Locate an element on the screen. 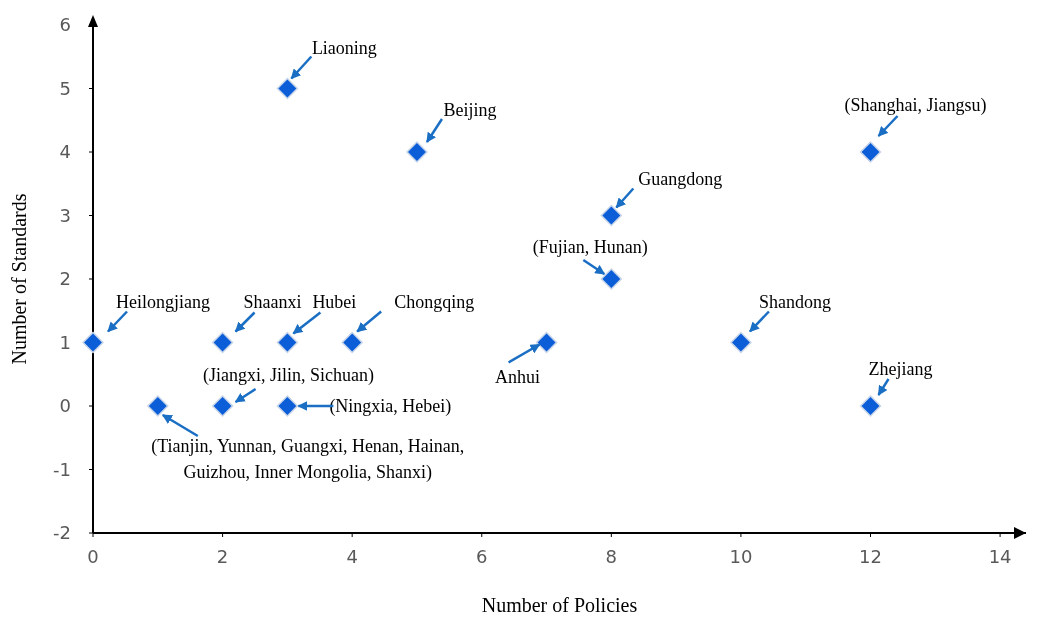  x-tick-label: 2 is located at coordinates (222, 556).